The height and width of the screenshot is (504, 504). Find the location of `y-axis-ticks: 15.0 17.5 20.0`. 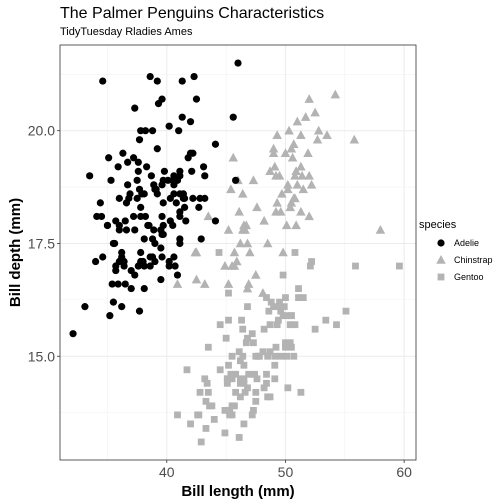

y-axis-ticks: 15.0 17.5 20.0 is located at coordinates (44, 243).